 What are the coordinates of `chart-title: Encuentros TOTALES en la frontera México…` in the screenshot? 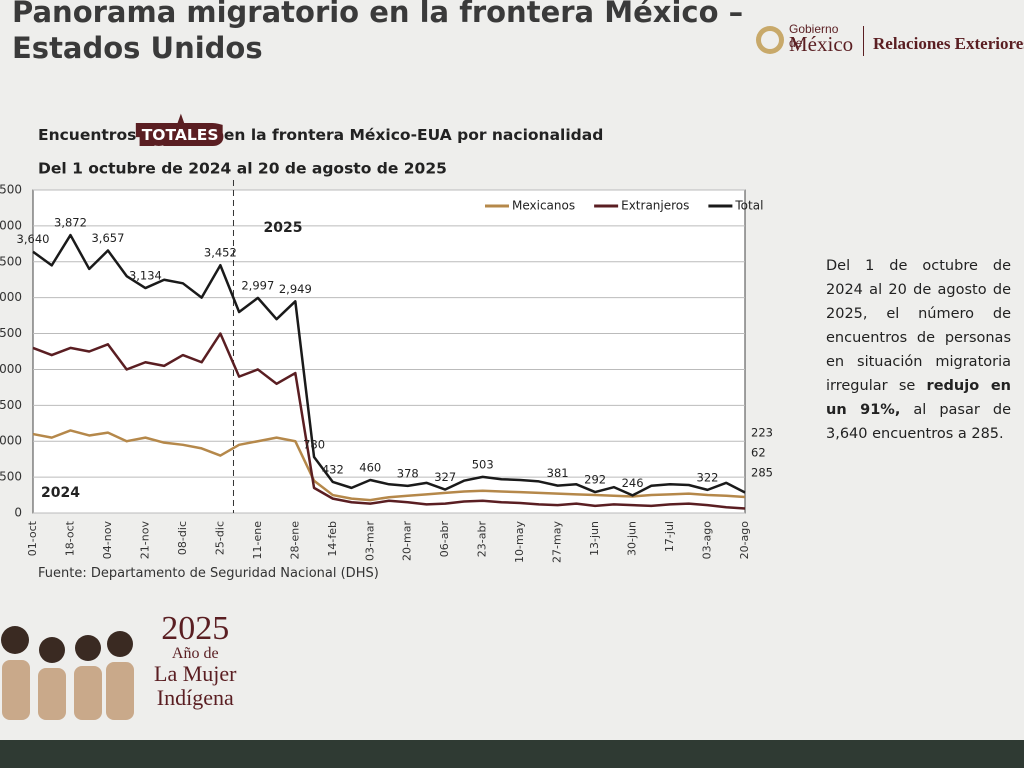 It's located at (320, 135).